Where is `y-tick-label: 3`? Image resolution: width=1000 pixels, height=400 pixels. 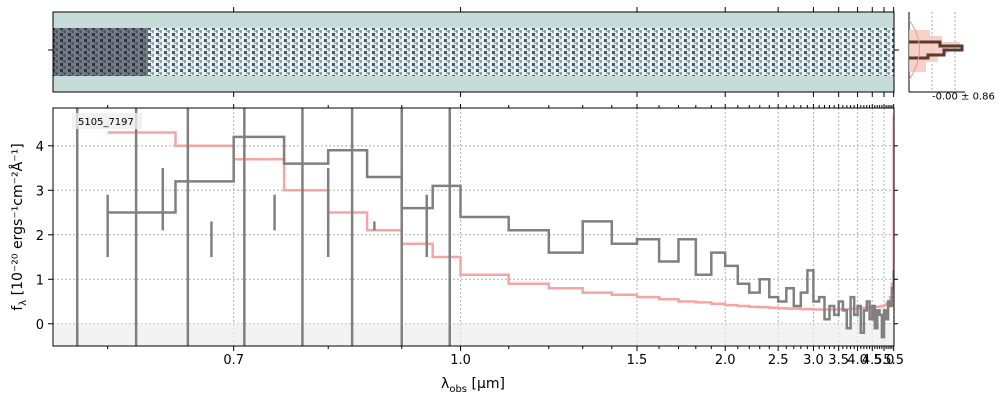 y-tick-label: 3 is located at coordinates (40, 191).